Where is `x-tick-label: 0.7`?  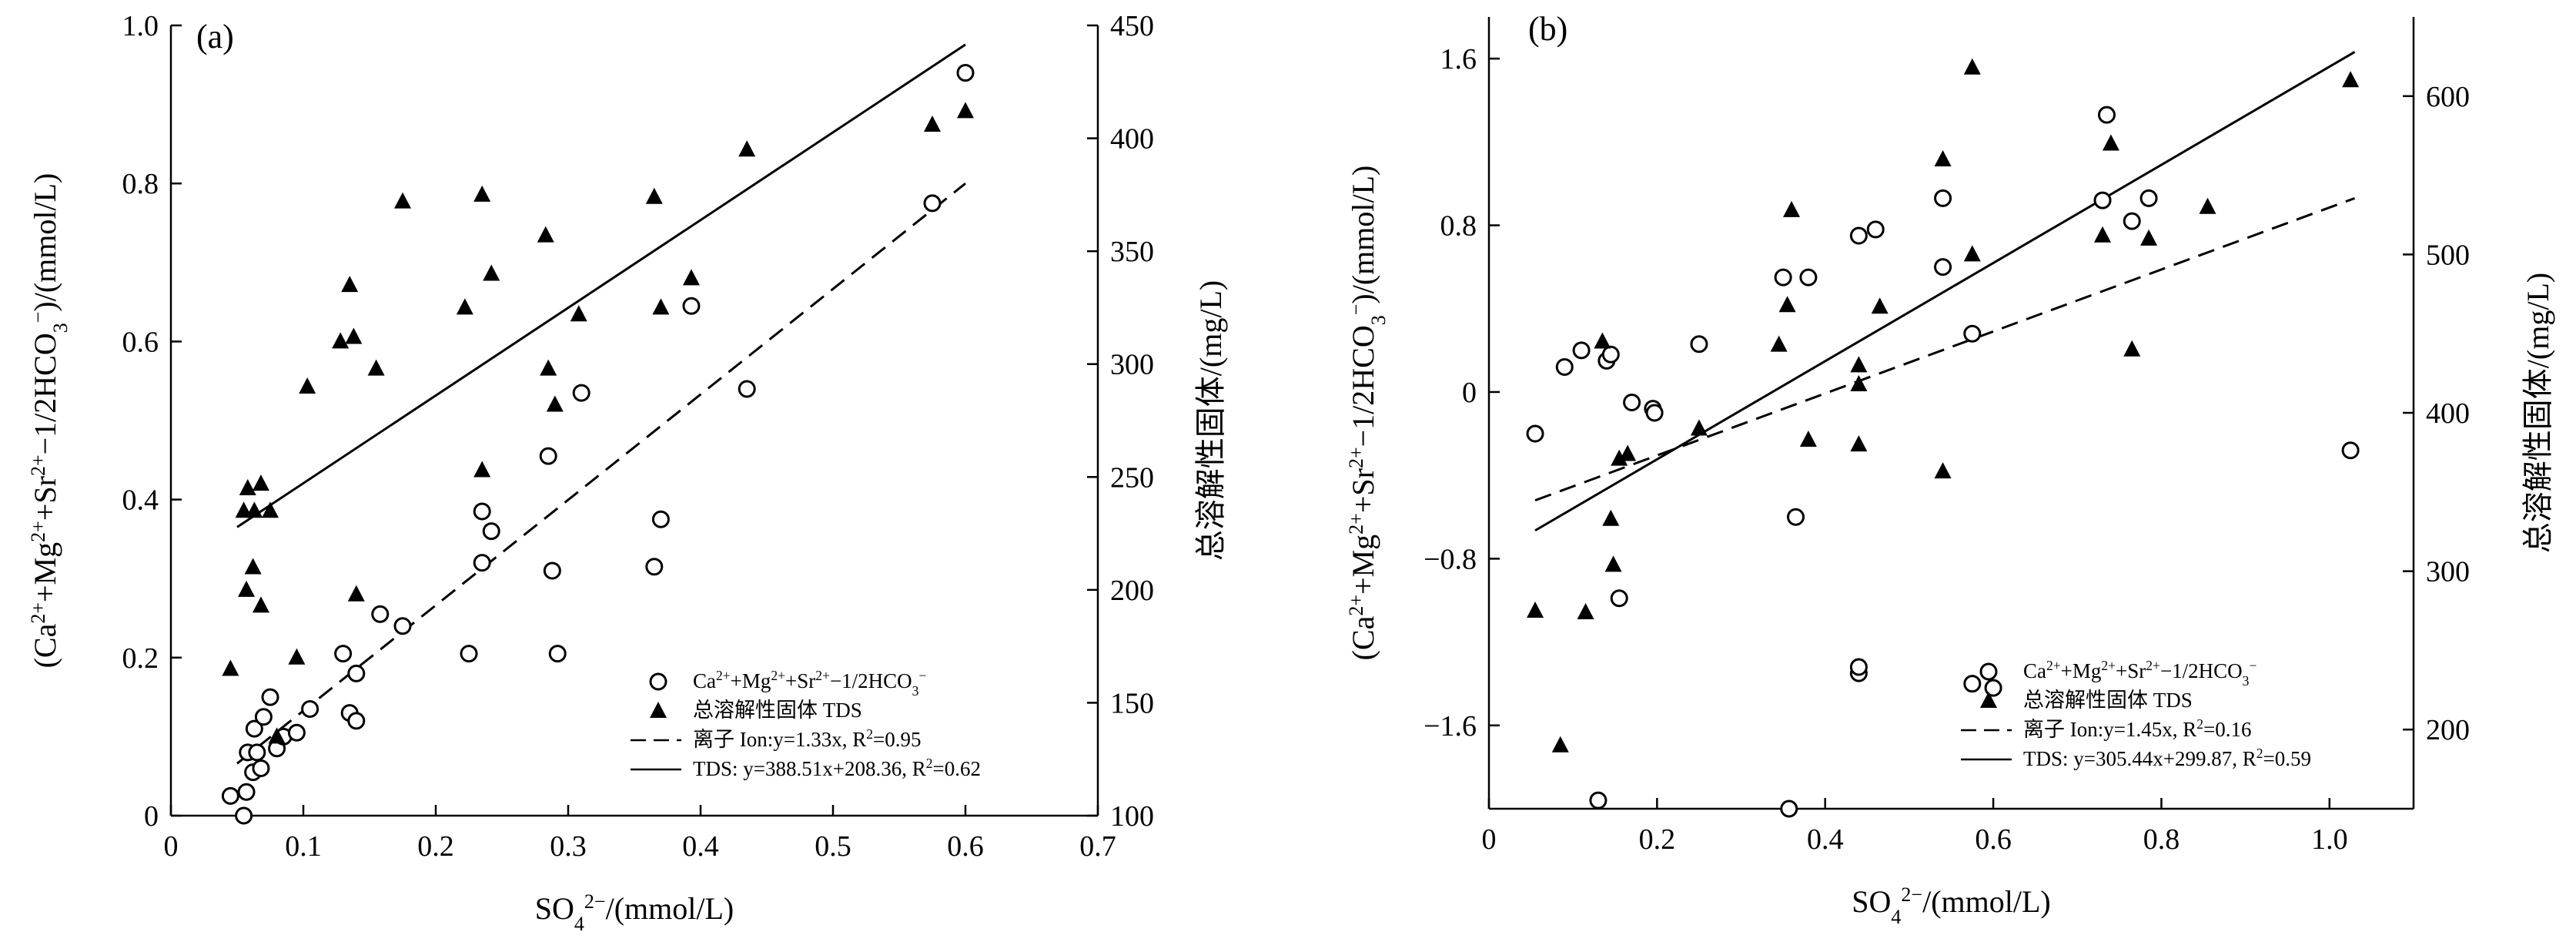 x-tick-label: 0.7 is located at coordinates (1098, 846).